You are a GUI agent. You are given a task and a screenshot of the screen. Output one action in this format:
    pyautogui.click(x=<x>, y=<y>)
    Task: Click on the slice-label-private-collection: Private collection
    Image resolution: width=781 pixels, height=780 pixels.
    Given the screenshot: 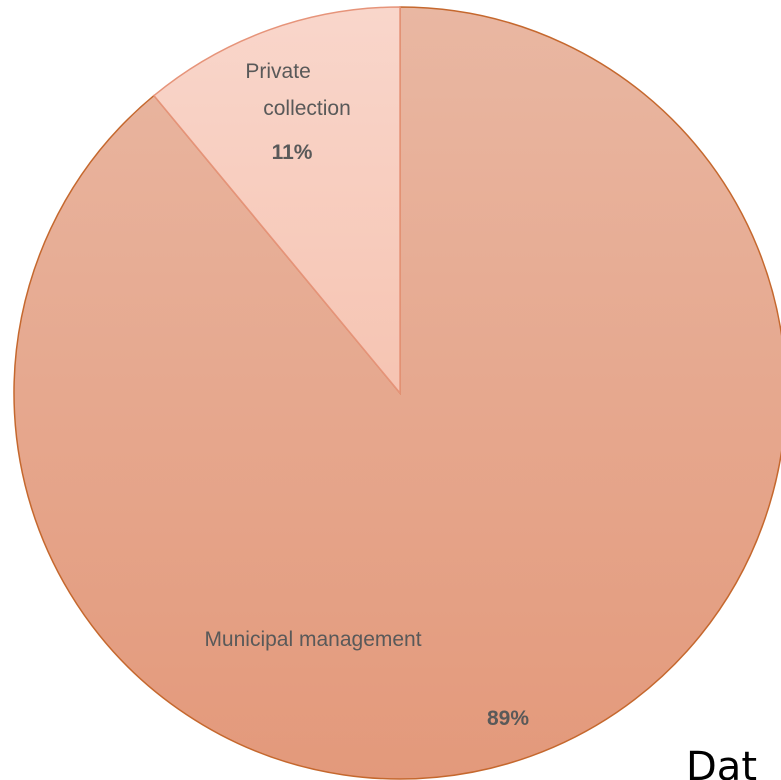 What is the action you would take?
    pyautogui.click(x=297, y=90)
    